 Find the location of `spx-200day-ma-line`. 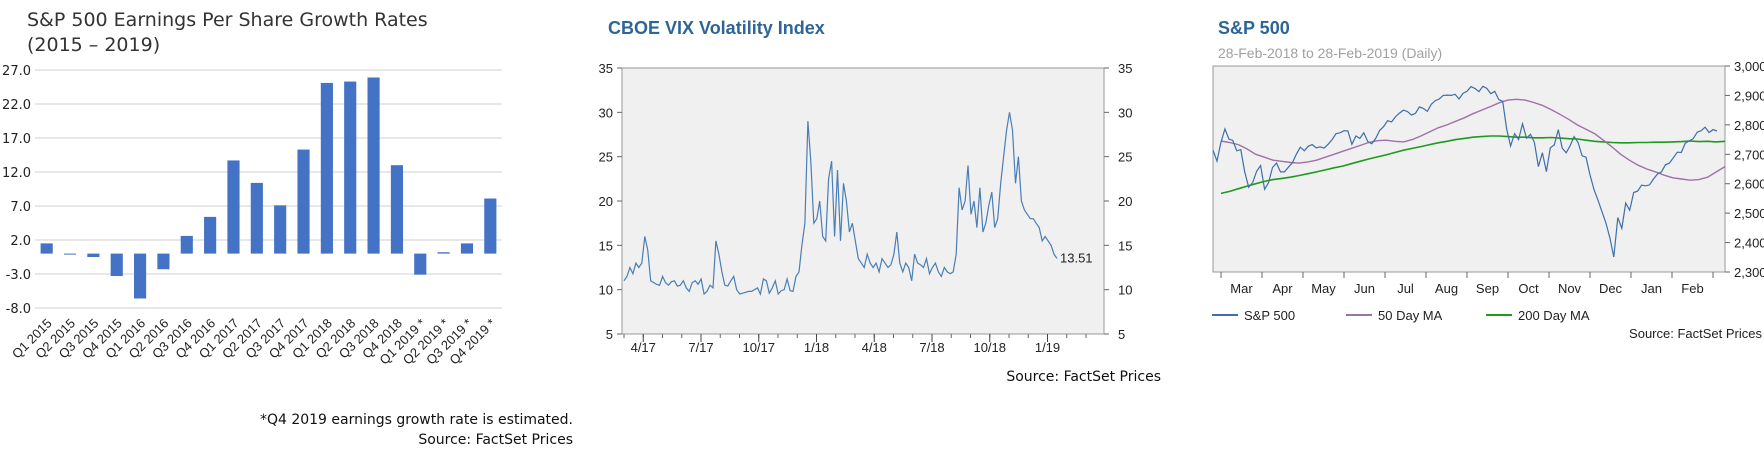

spx-200day-ma-line is located at coordinates (1473, 165).